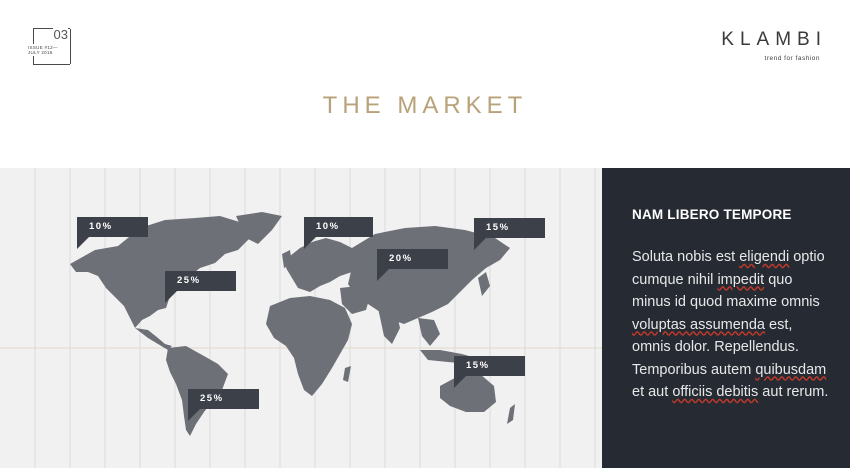  I want to click on issue-box: 03 ISSUE #12— JULY 2015, so click(49, 46).